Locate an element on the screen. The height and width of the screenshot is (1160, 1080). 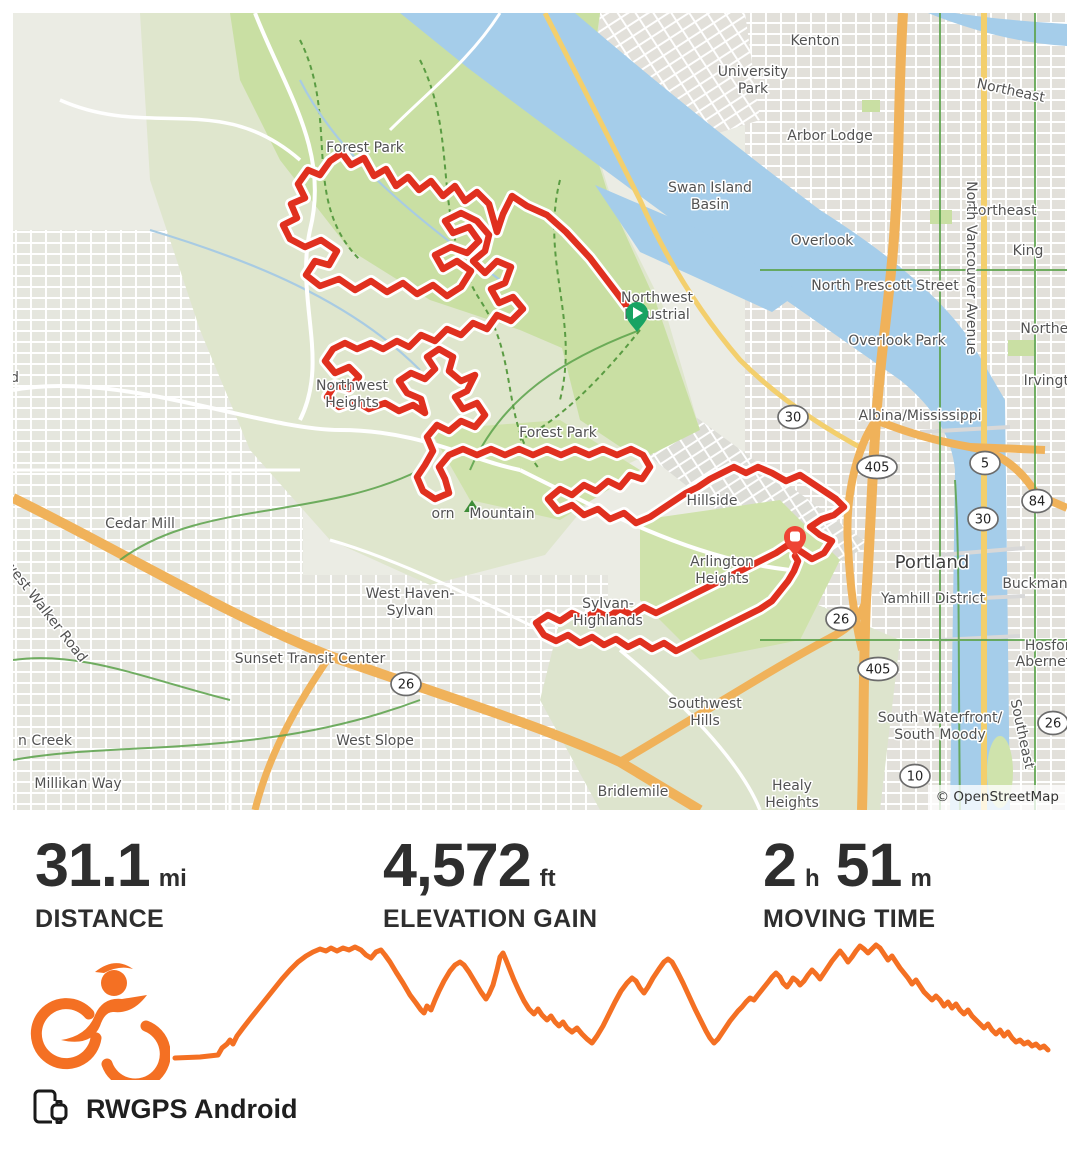
end-marker is located at coordinates (795, 541).